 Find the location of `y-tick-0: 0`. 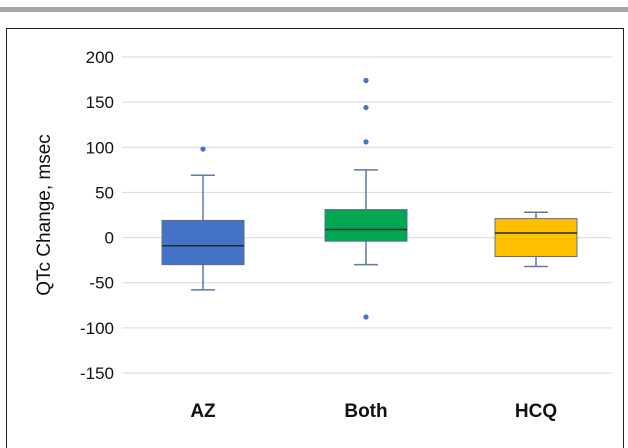

y-tick-0: 0 is located at coordinates (109, 238).